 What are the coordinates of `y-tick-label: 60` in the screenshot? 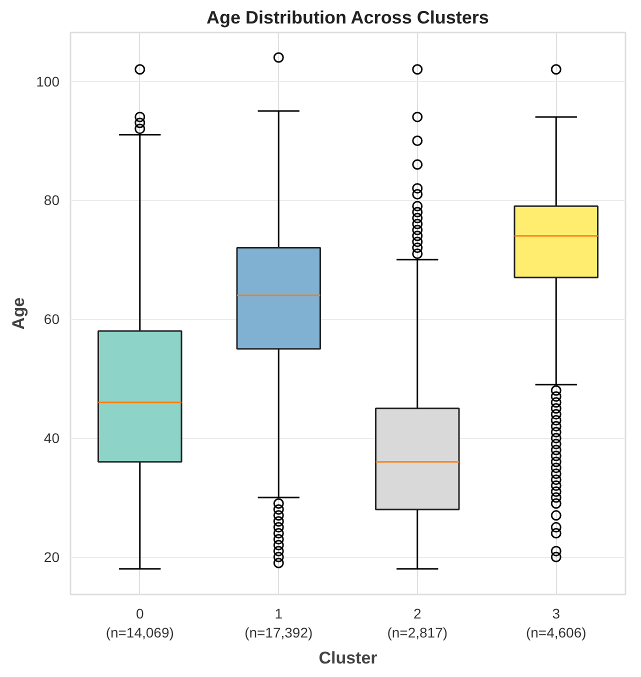 It's located at (52, 319).